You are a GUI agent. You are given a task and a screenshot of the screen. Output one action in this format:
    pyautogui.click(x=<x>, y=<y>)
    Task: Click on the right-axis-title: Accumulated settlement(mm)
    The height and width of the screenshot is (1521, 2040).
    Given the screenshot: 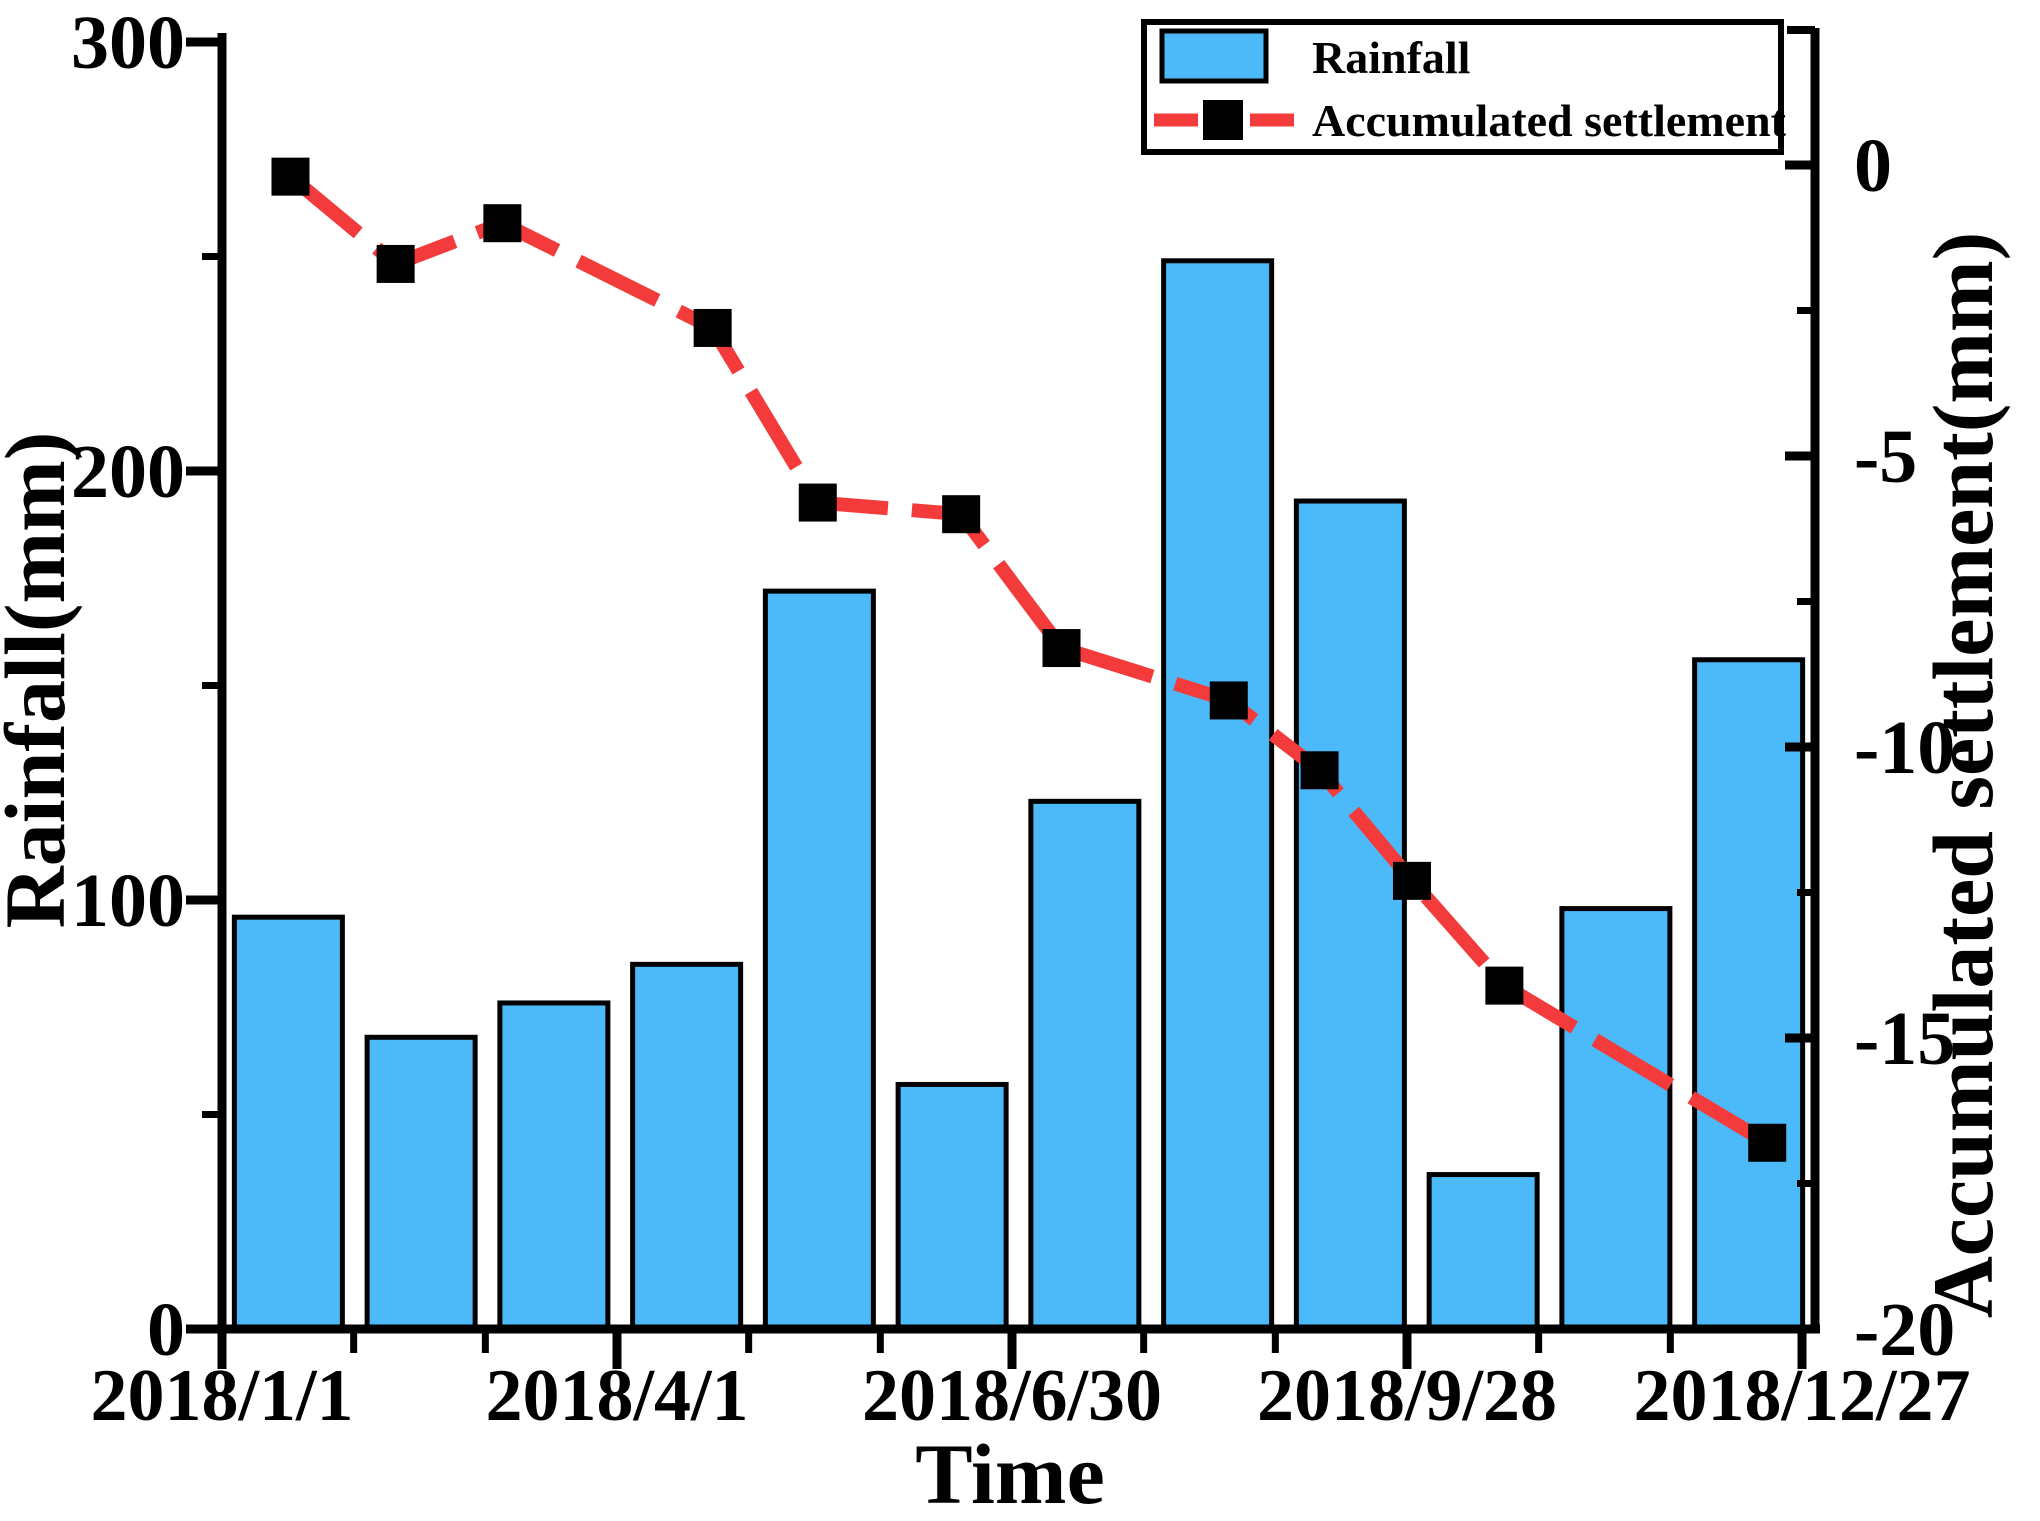 What is the action you would take?
    pyautogui.click(x=1963, y=775)
    